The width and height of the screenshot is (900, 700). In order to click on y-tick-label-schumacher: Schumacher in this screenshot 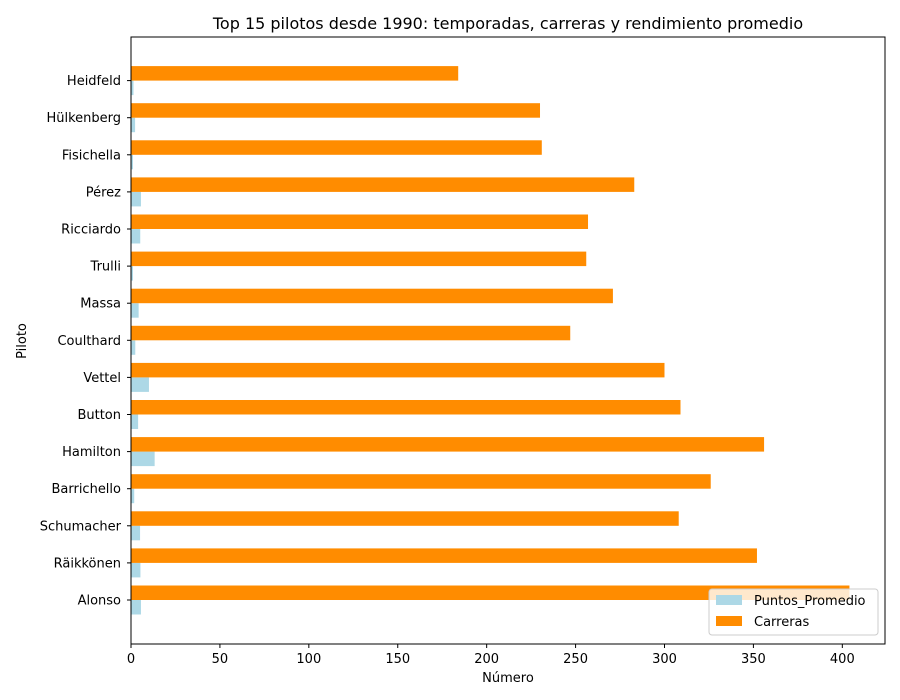, I will do `click(81, 526)`.